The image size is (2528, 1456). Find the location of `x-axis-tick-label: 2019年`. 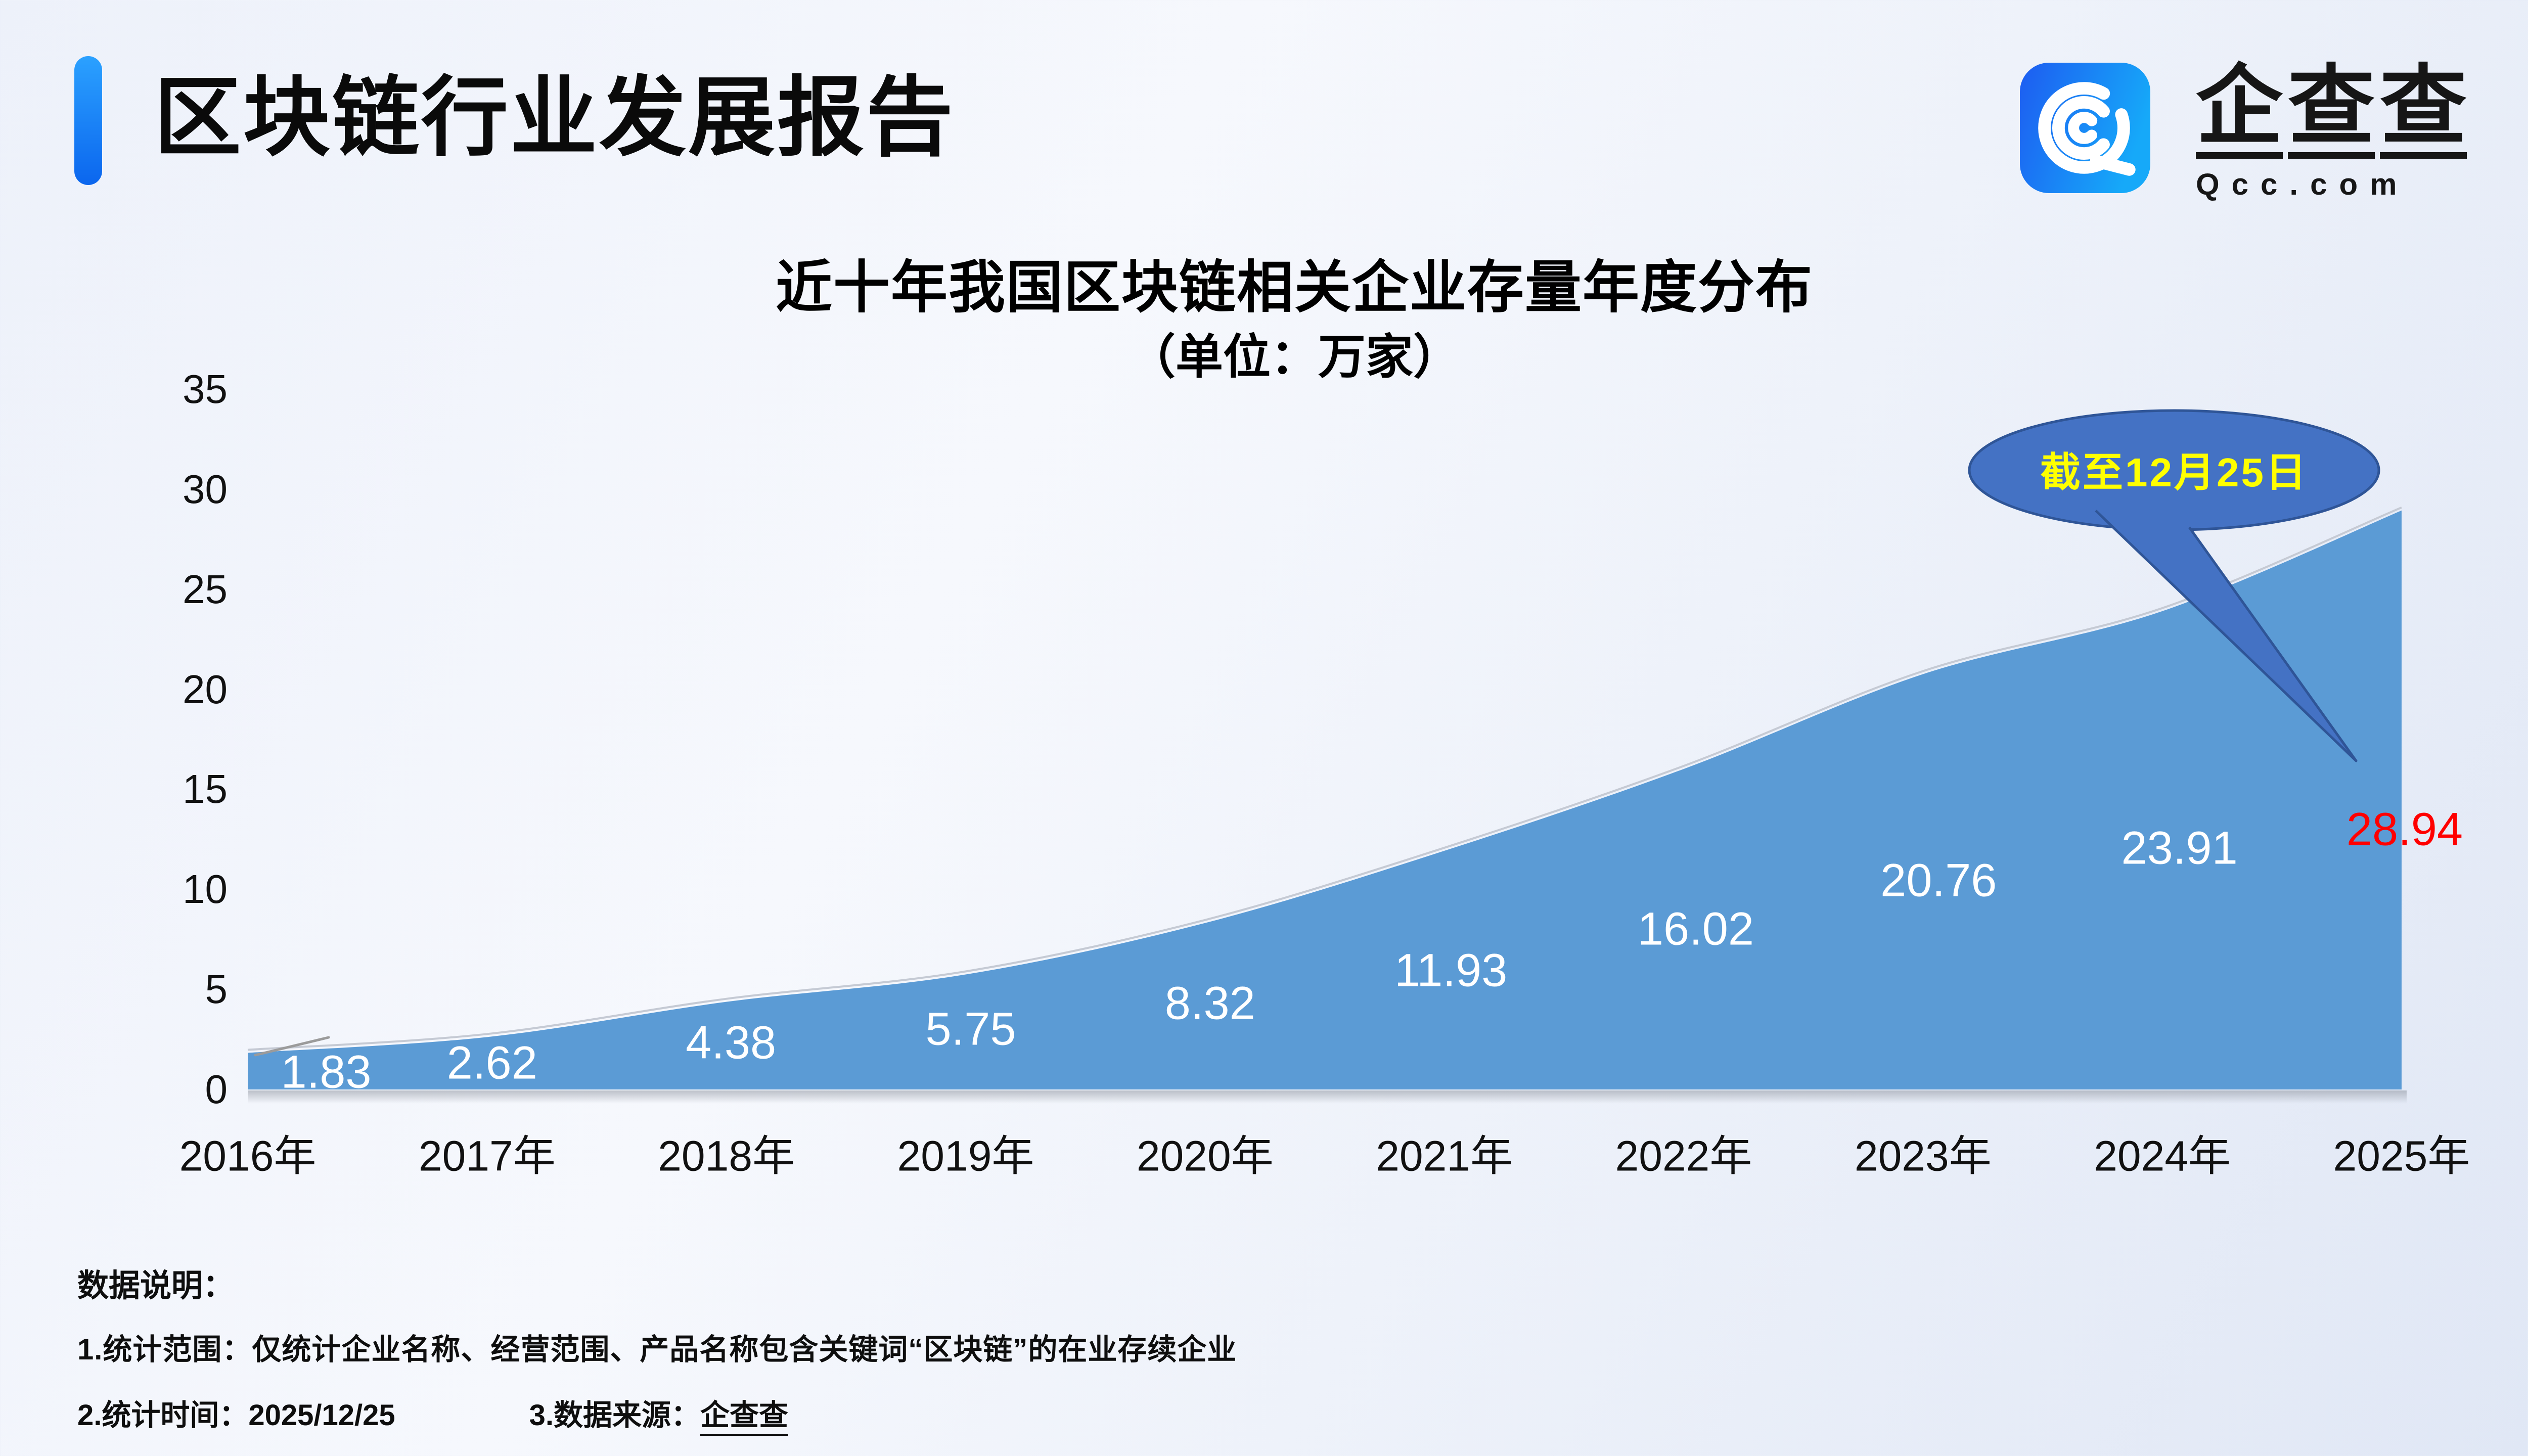

x-axis-tick-label: 2019年 is located at coordinates (966, 1156).